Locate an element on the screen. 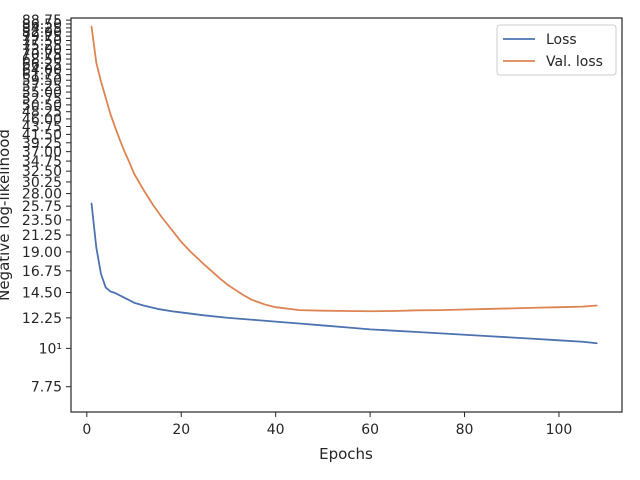  legend: Loss Val. loss is located at coordinates (556, 50).